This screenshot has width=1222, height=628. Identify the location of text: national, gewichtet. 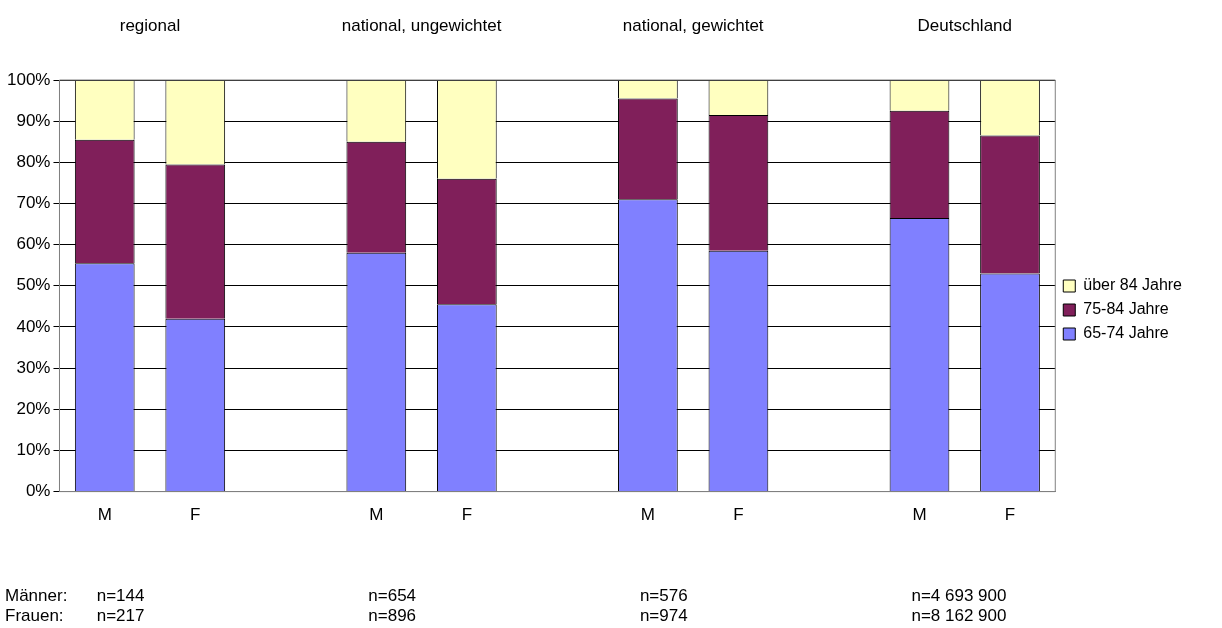
(693, 25).